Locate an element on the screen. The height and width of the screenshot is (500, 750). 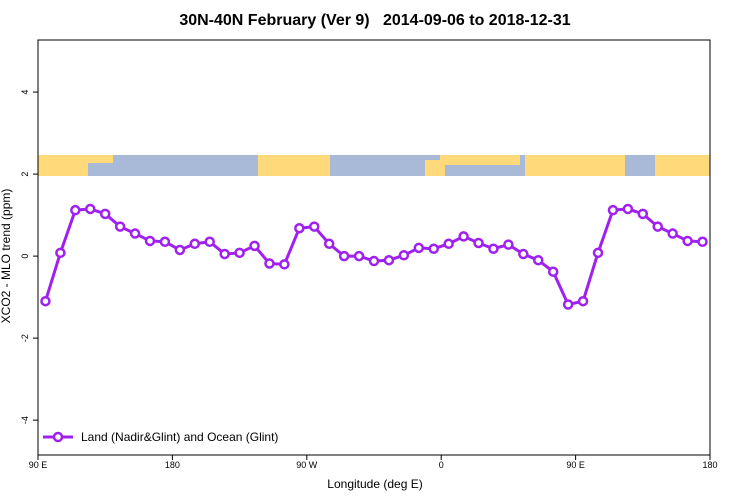
y-tick-label: 2 is located at coordinates (25, 174).